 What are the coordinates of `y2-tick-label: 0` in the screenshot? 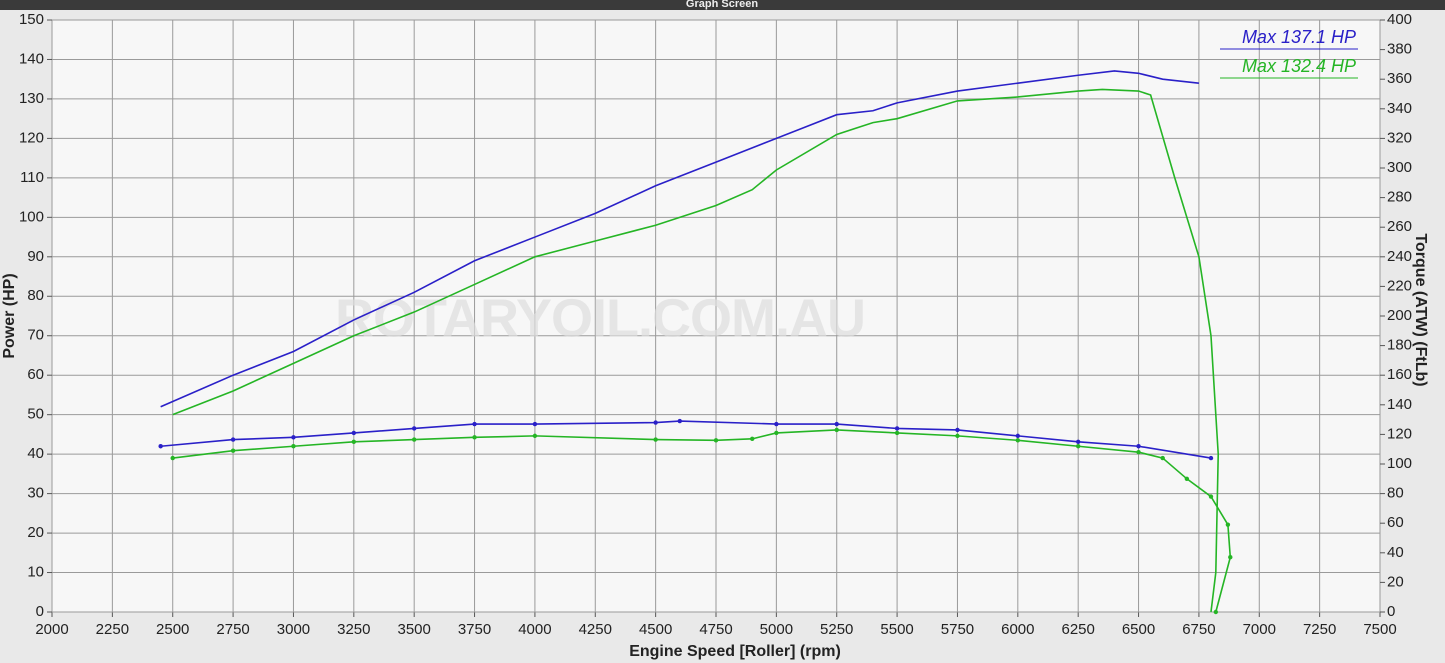 It's located at (1391, 611).